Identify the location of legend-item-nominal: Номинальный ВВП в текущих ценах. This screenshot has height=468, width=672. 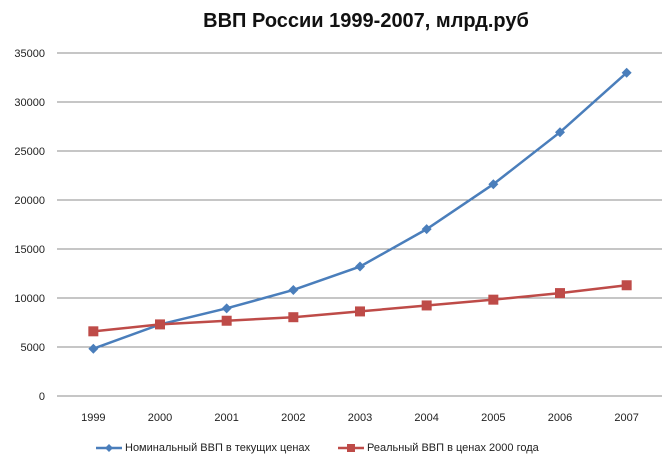
(203, 448).